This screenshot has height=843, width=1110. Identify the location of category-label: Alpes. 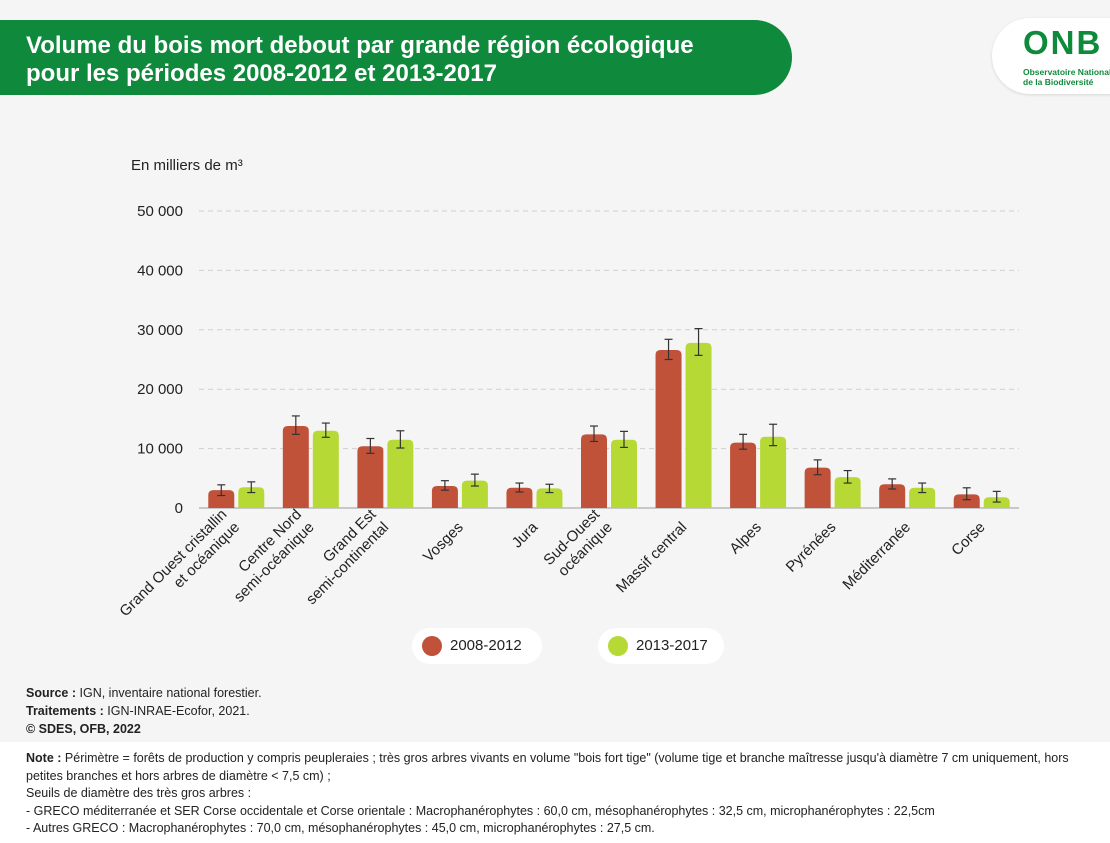
(745, 538).